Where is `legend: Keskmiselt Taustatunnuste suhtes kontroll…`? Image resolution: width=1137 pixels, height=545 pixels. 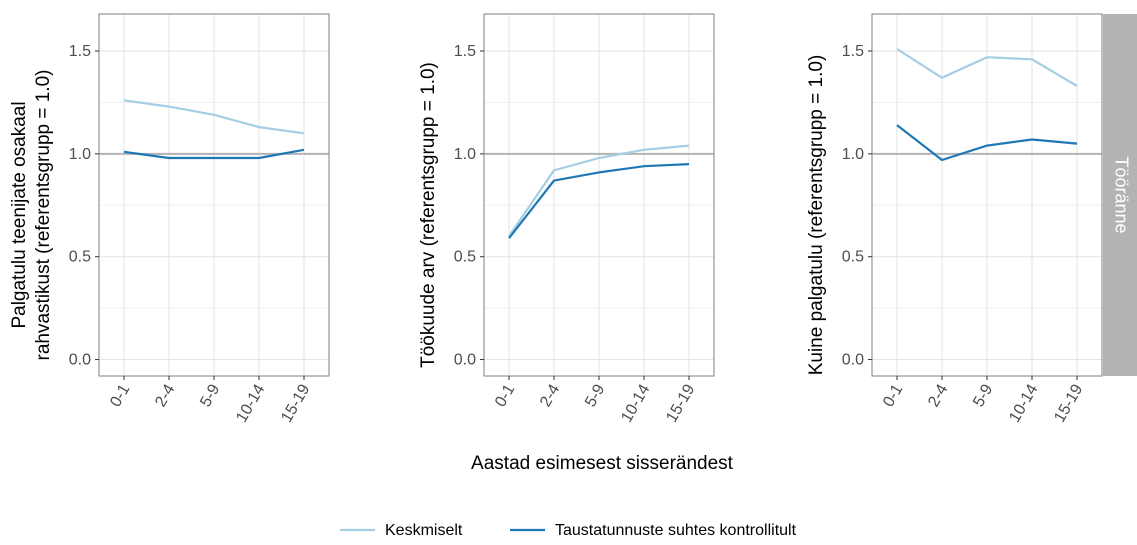 legend: Keskmiselt Taustatunnuste suhtes kontroll… is located at coordinates (568, 530).